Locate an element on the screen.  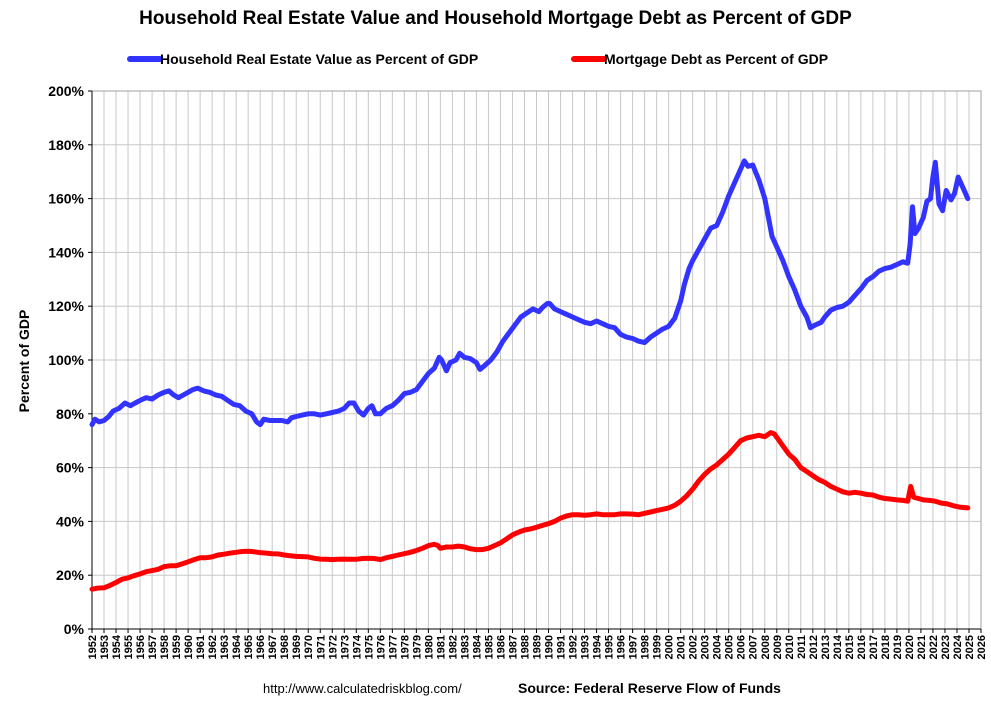
x-tick-label: 1971 is located at coordinates (321, 647).